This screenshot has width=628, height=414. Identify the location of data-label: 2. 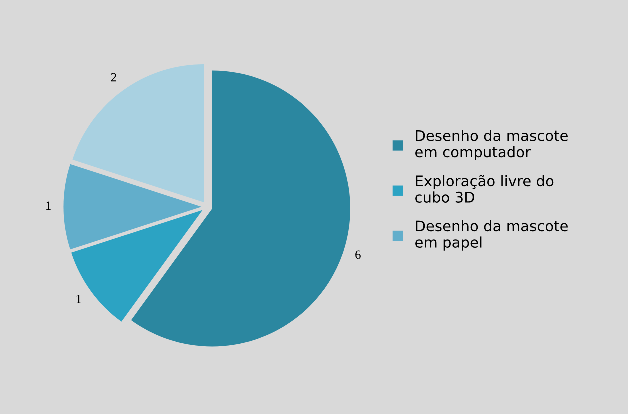
(113, 77).